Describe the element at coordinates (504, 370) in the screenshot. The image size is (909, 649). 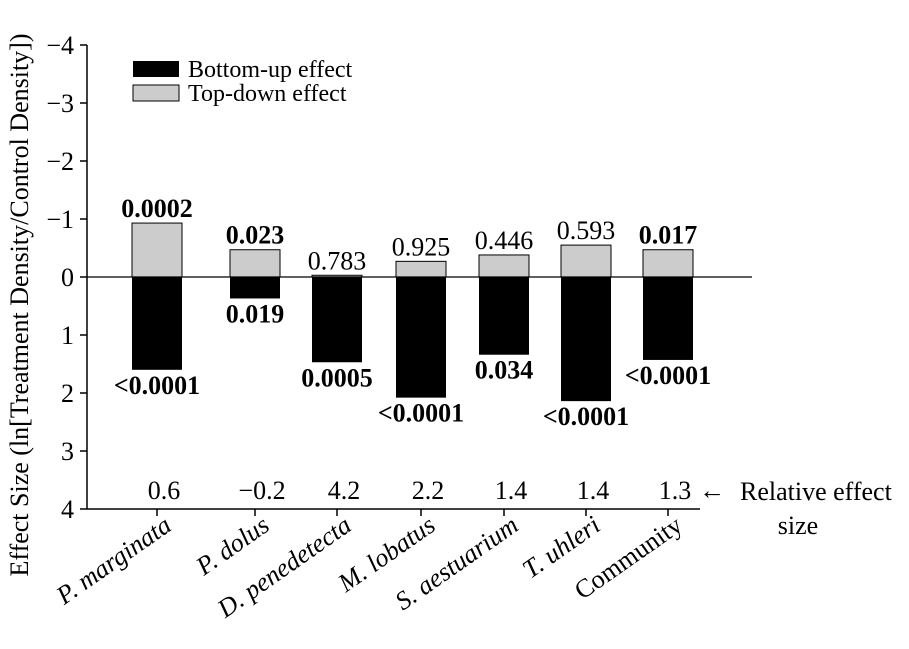
I see `bottom-up-p-value: 0.034` at that location.